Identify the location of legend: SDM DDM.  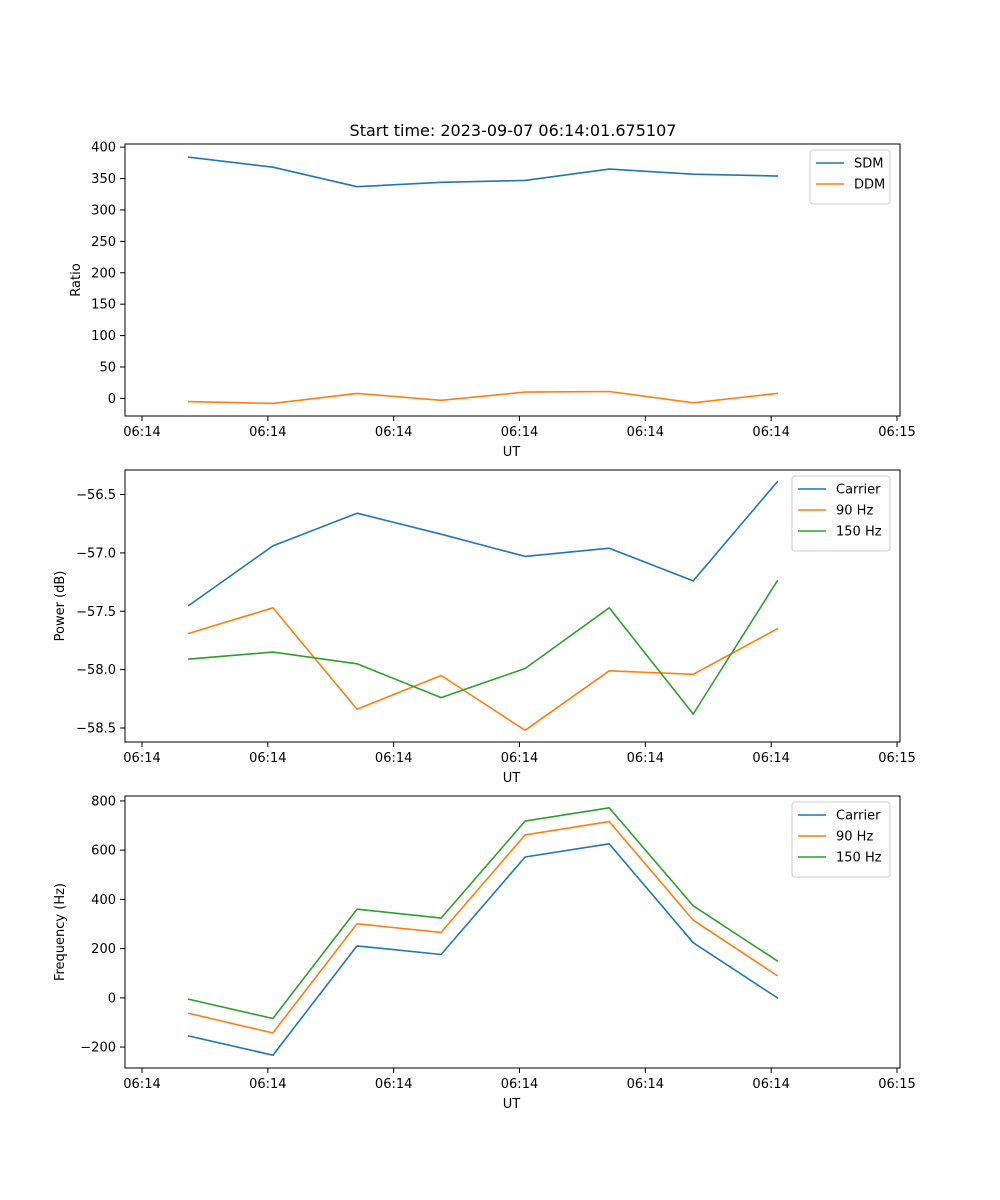
(850, 177).